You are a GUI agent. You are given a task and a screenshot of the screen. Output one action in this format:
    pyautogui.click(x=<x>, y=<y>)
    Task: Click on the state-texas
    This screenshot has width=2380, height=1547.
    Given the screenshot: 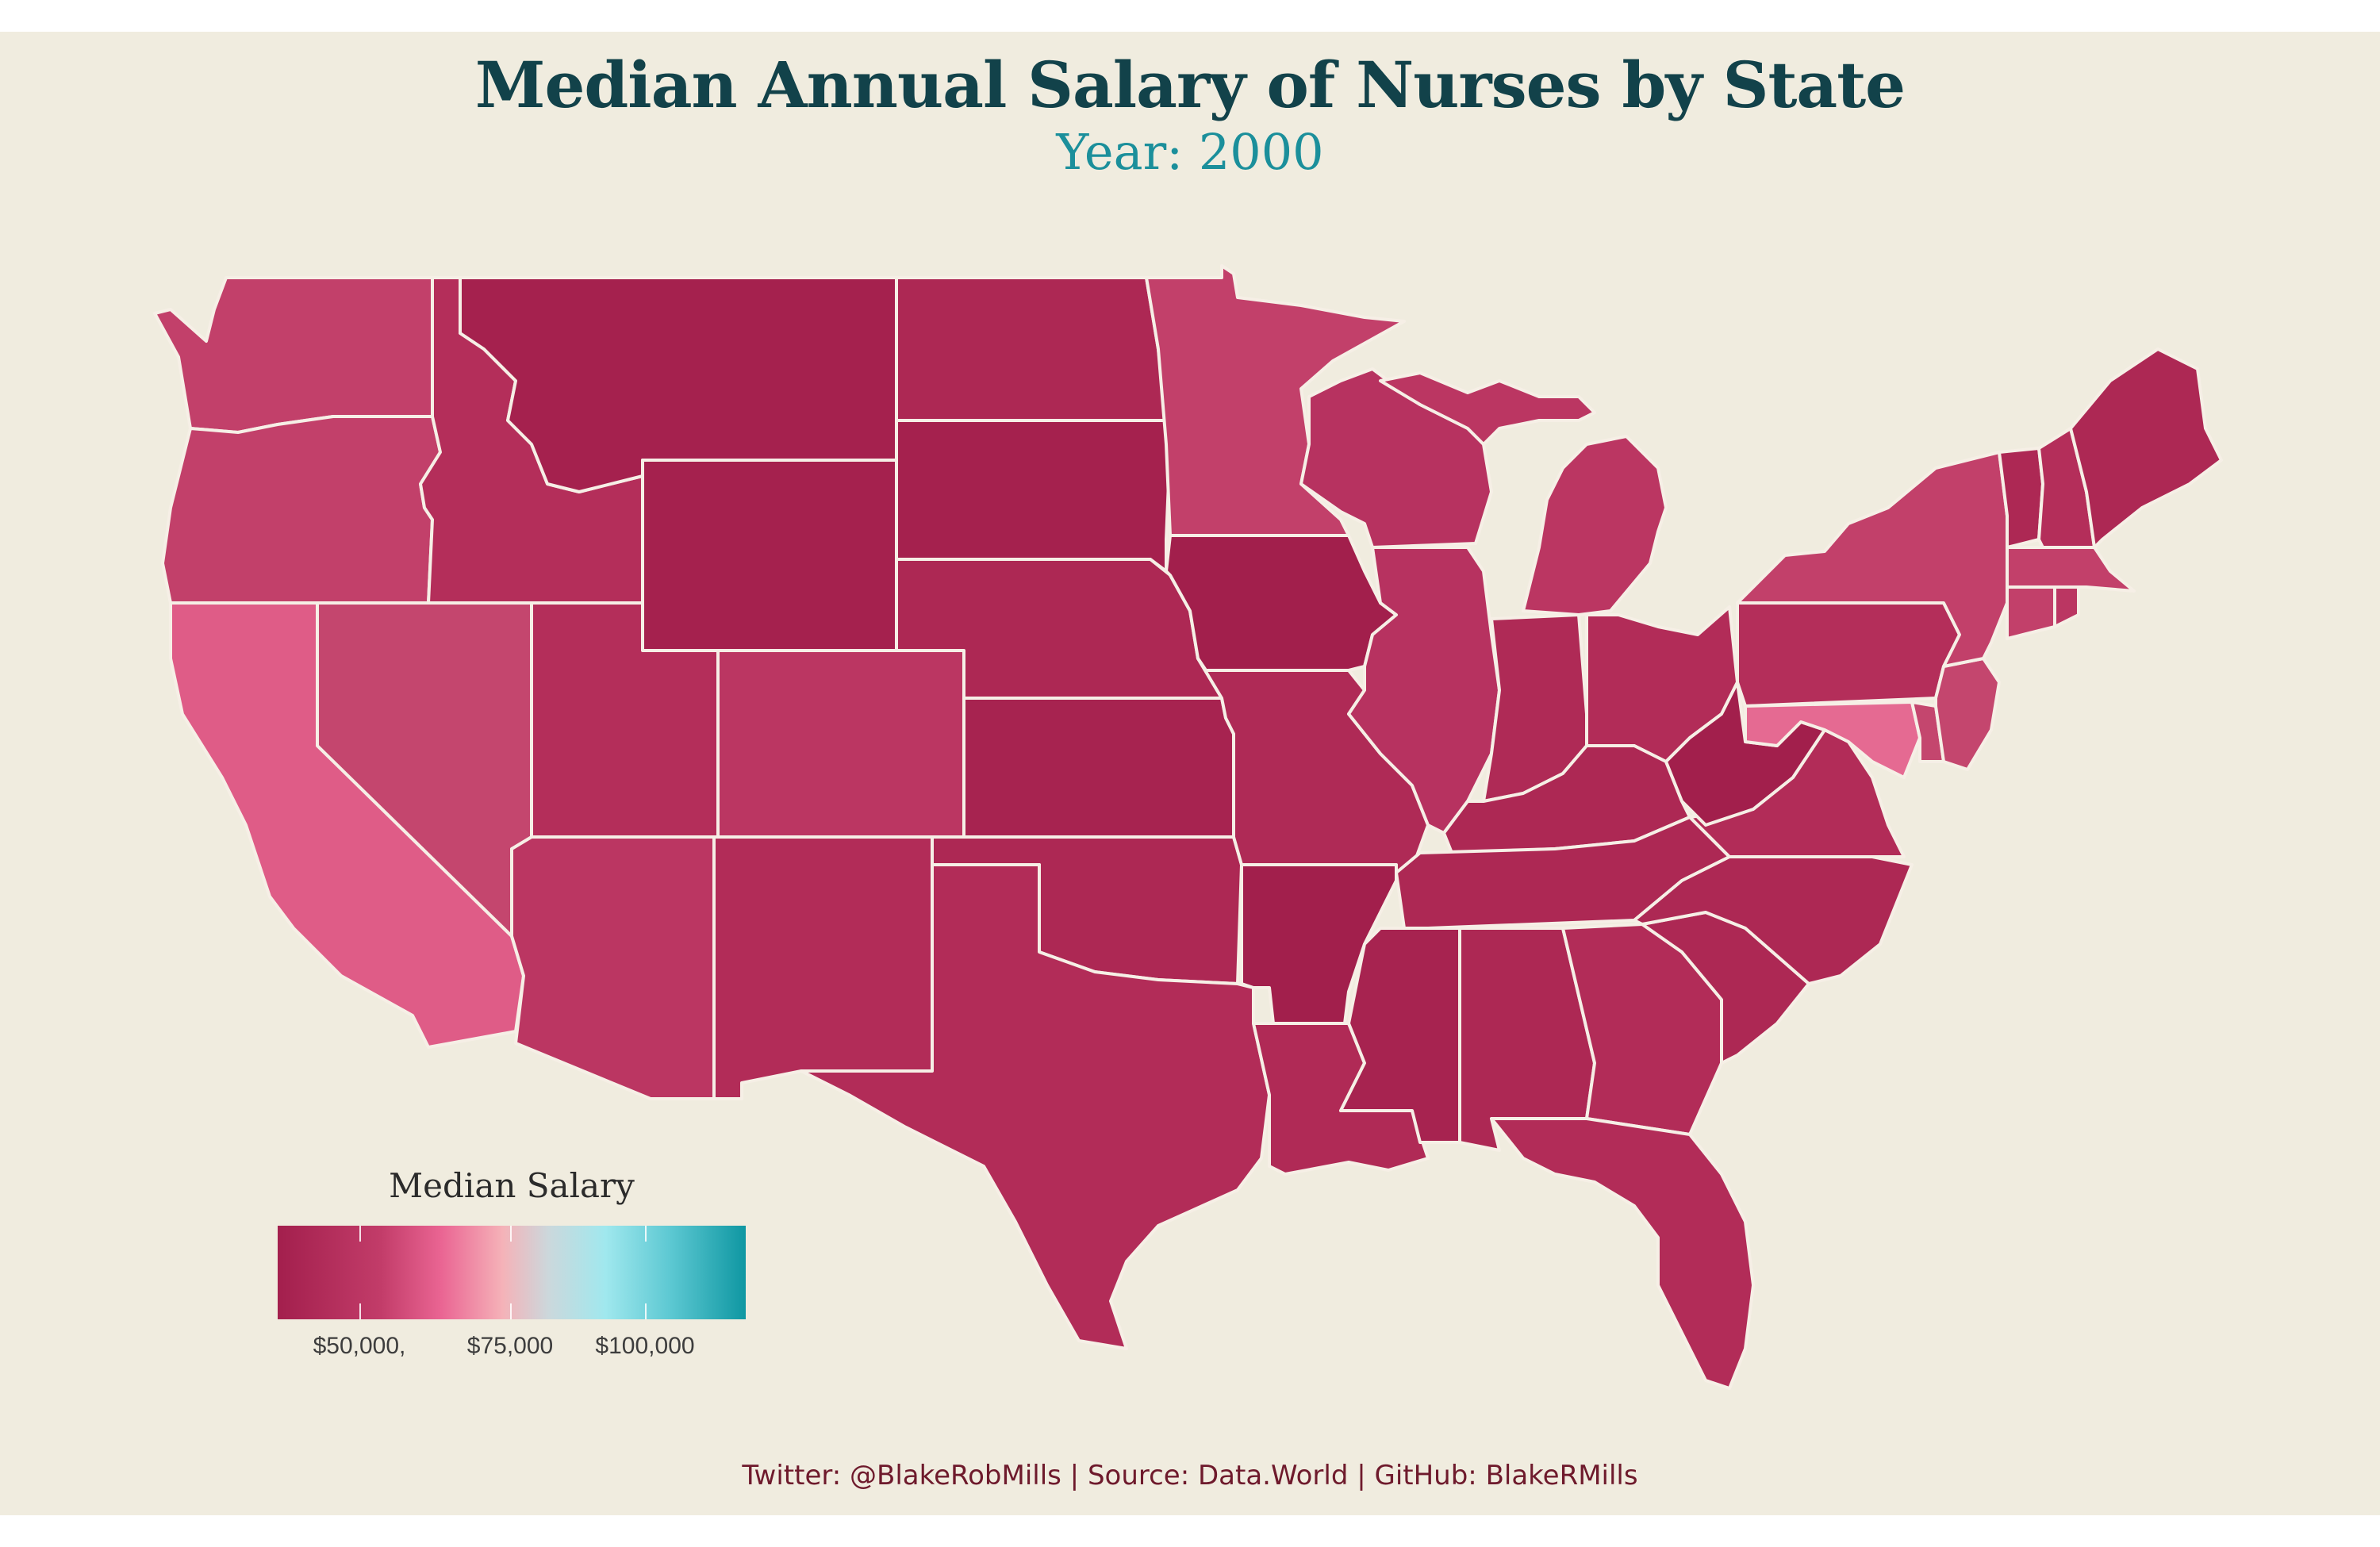 What is the action you would take?
    pyautogui.click(x=1035, y=1106)
    